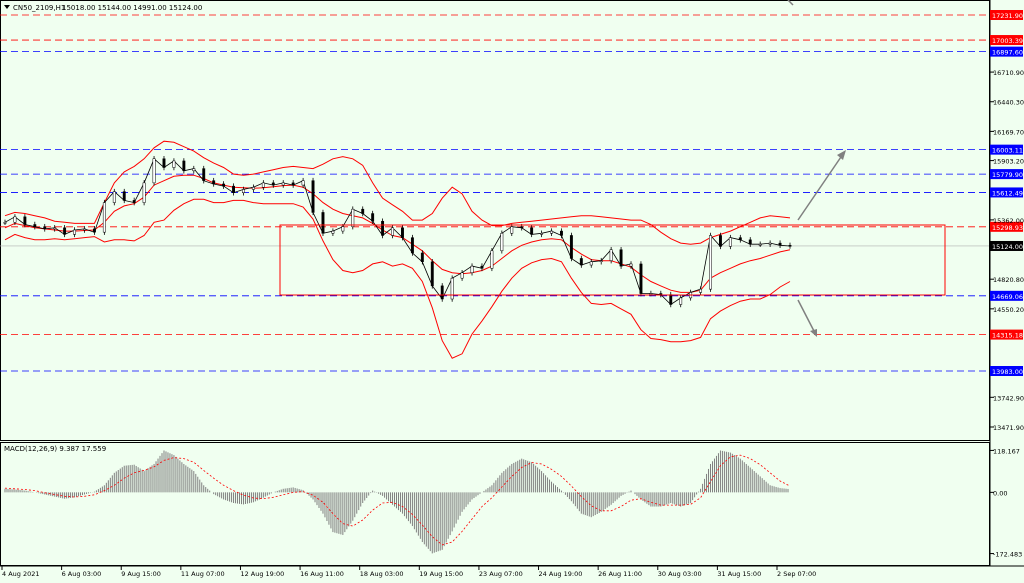 This screenshot has height=583, width=1024. I want to click on macd-axis-ticks: 118.167 0.00 -172.483, so click(1006, 503).